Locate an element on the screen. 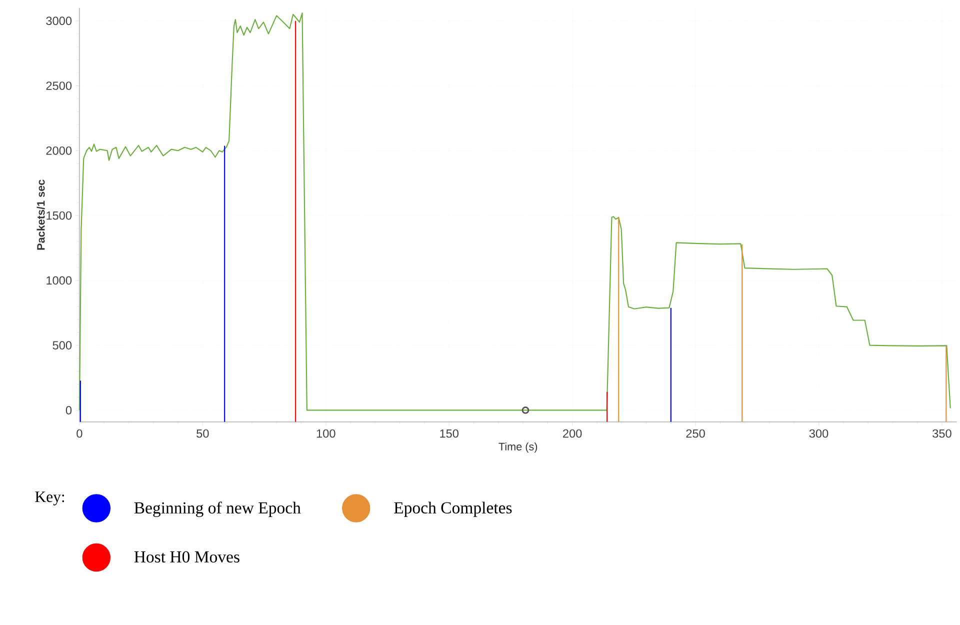 The image size is (960, 625). x-tick-label: 150 is located at coordinates (449, 433).